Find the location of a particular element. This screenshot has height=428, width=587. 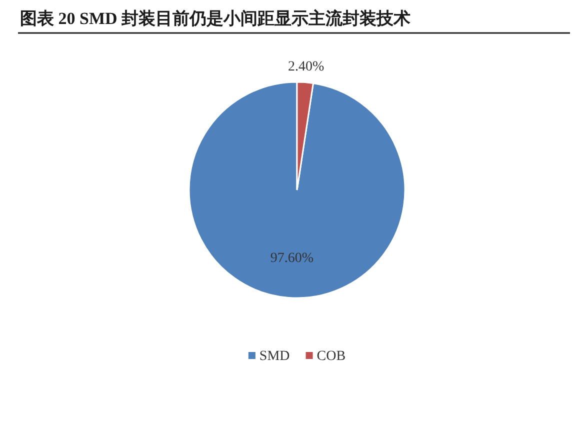

chart-title: 图表 20 SMD 封装目前仍是小间距显示主流封装技术 is located at coordinates (215, 18).